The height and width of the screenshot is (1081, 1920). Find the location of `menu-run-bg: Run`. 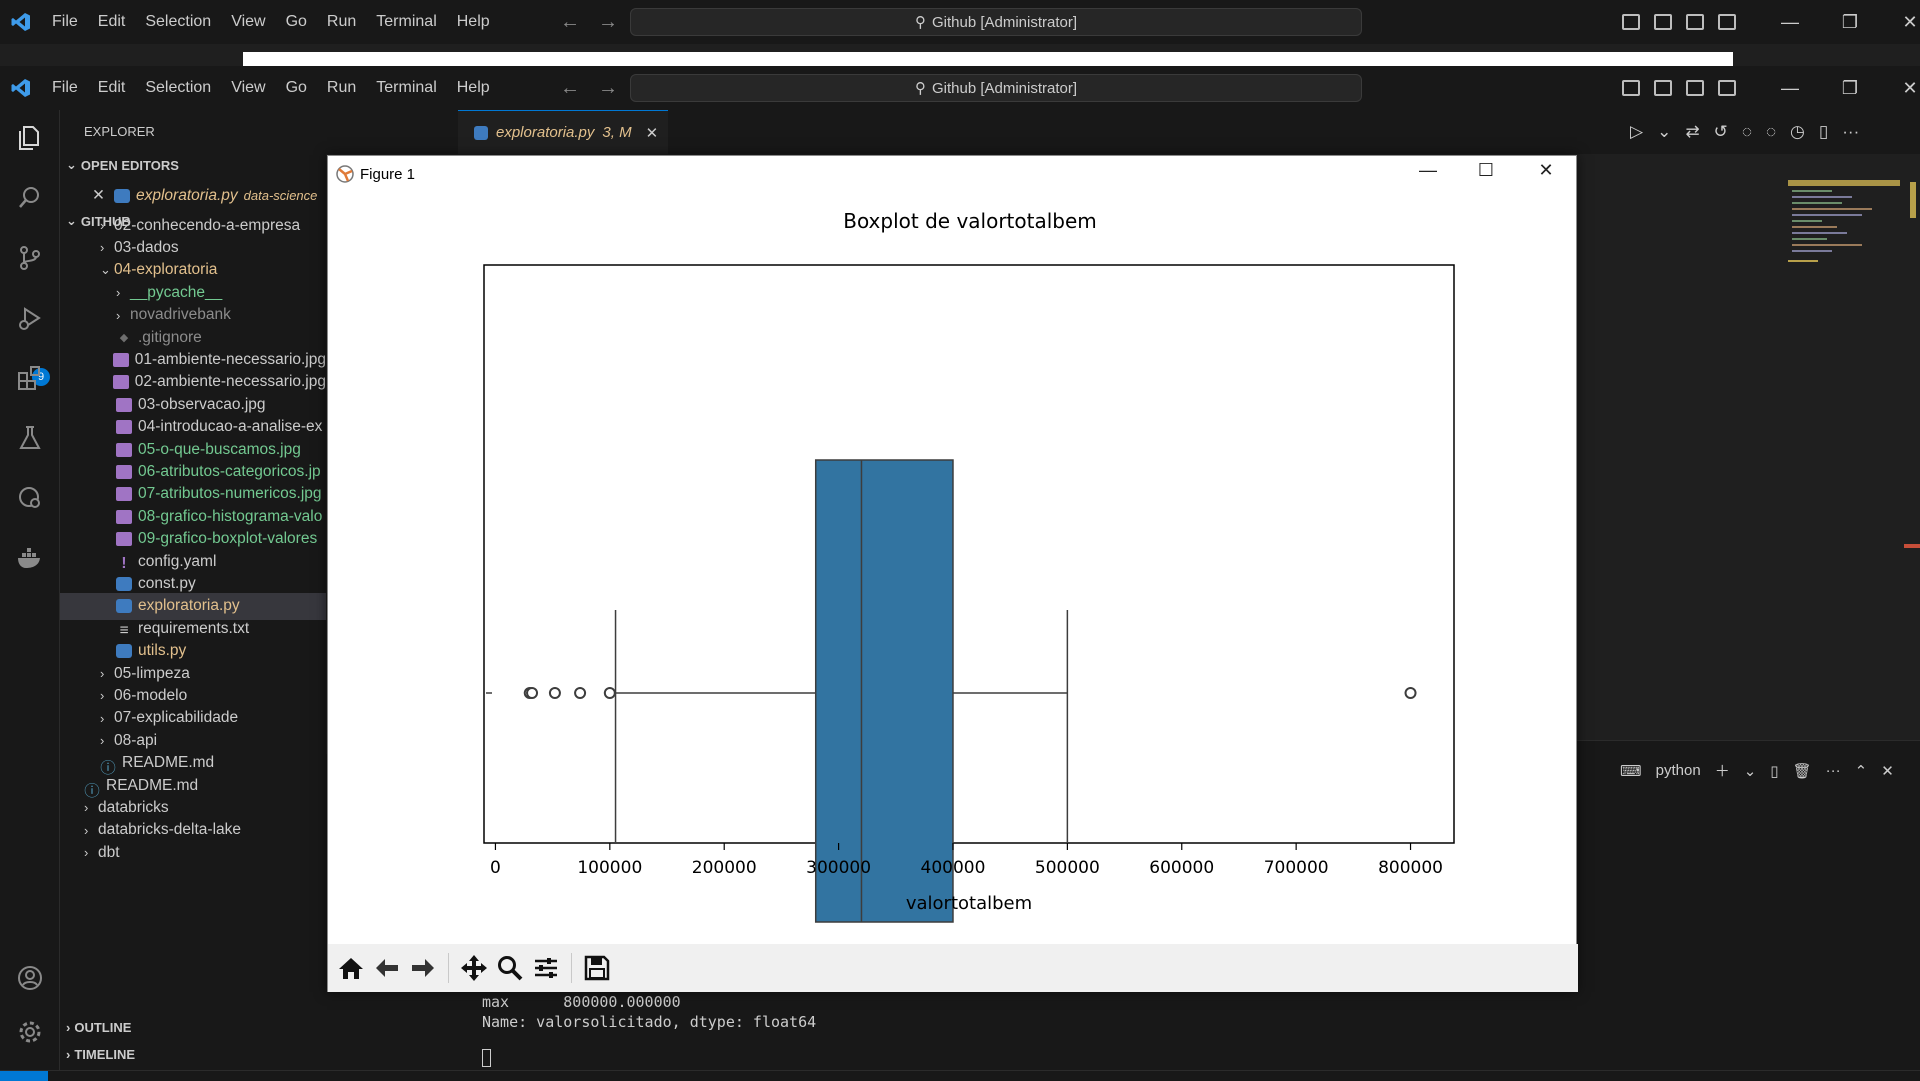

menu-run-bg: Run is located at coordinates (341, 21).